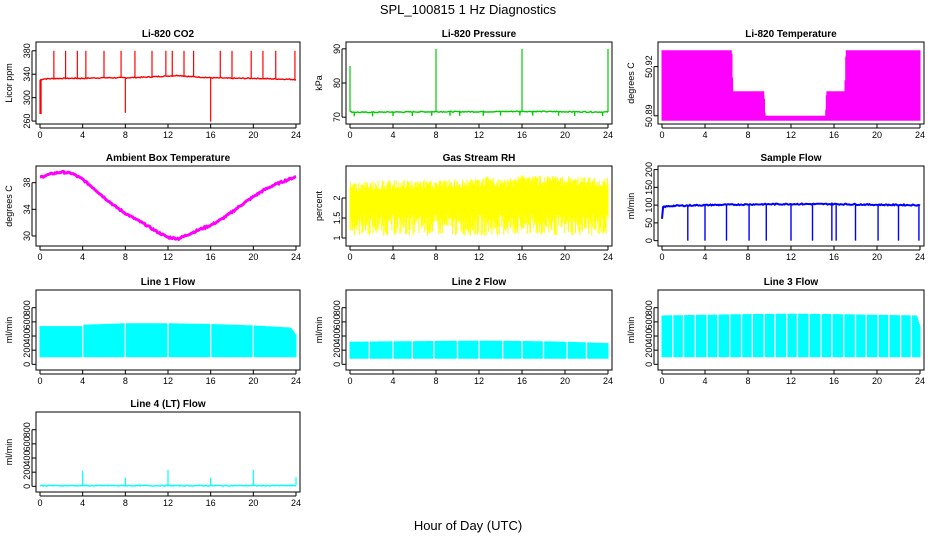 The height and width of the screenshot is (540, 936). I want to click on panel-title: Line 1 Flow, so click(168, 282).